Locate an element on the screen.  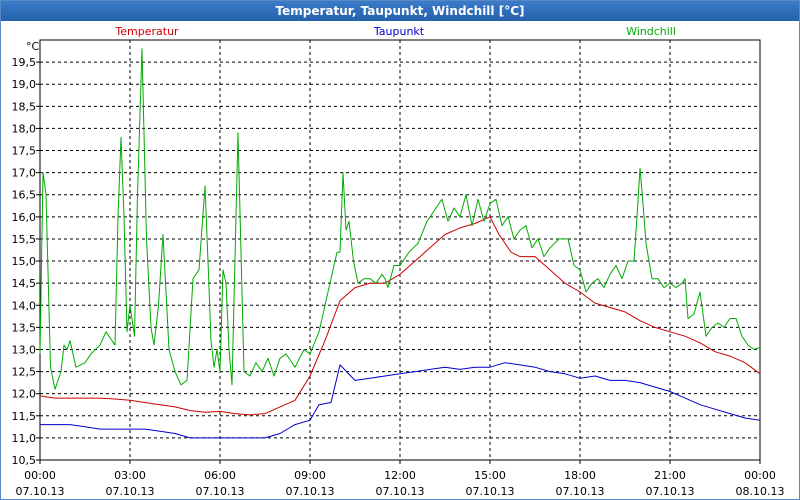
y-tick-label: 17,5 is located at coordinates (24, 151).